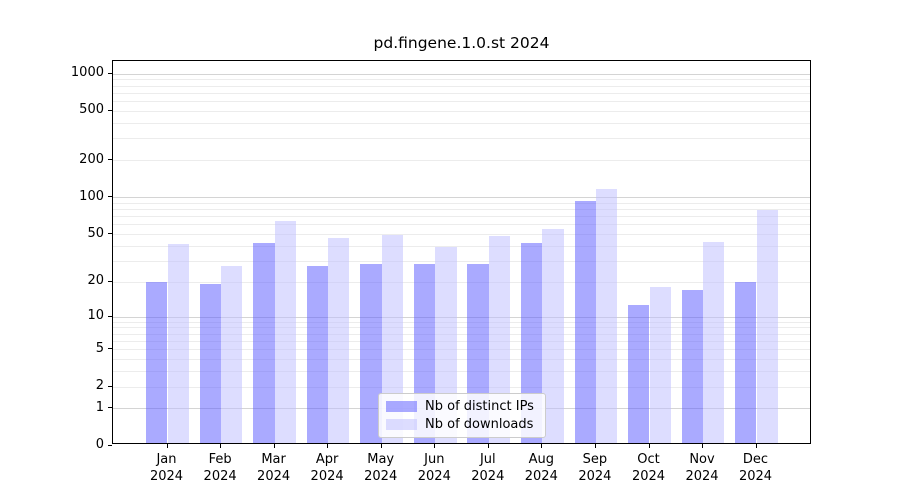  I want to click on bar-distinct-ips-oct, so click(639, 373).